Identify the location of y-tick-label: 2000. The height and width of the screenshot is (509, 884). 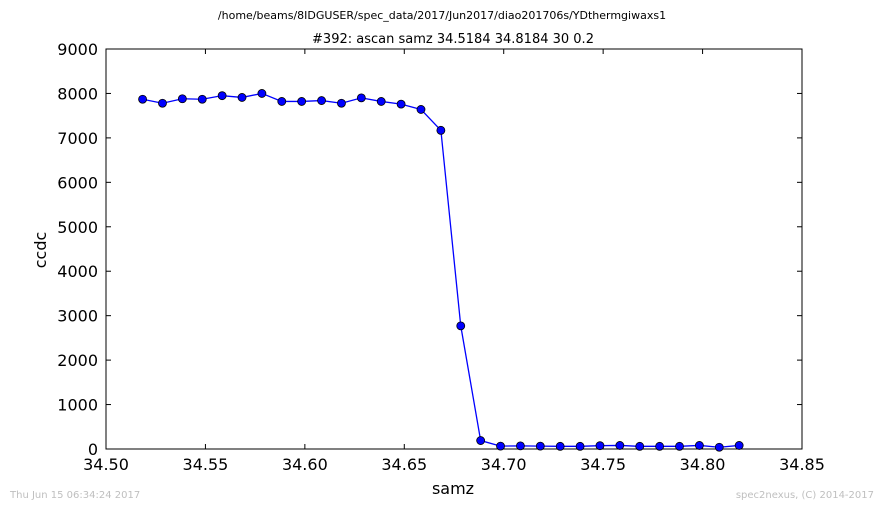
(77, 360).